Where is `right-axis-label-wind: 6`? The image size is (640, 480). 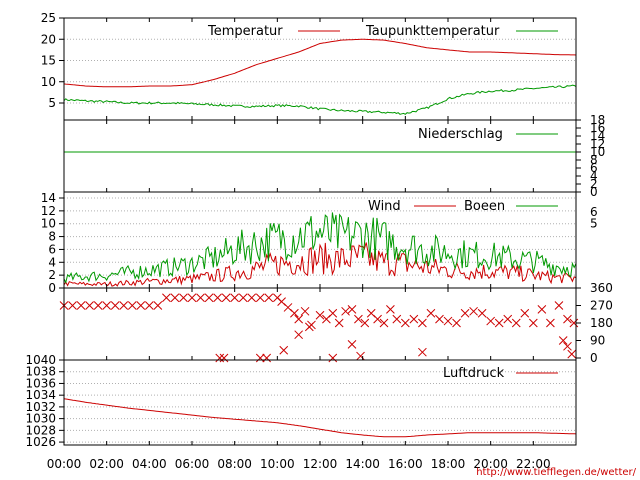 right-axis-label-wind: 6 is located at coordinates (594, 212).